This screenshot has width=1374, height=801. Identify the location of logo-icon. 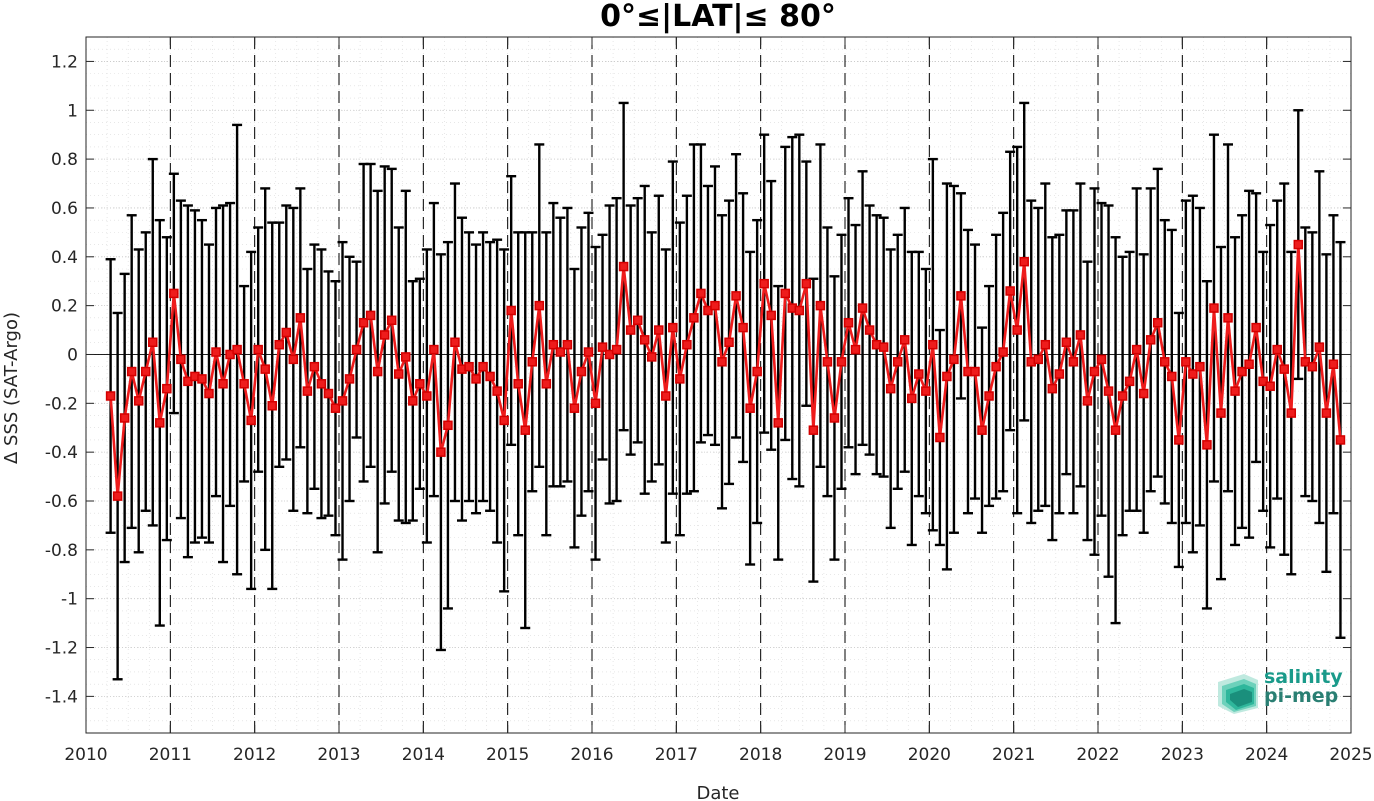
(1238, 694).